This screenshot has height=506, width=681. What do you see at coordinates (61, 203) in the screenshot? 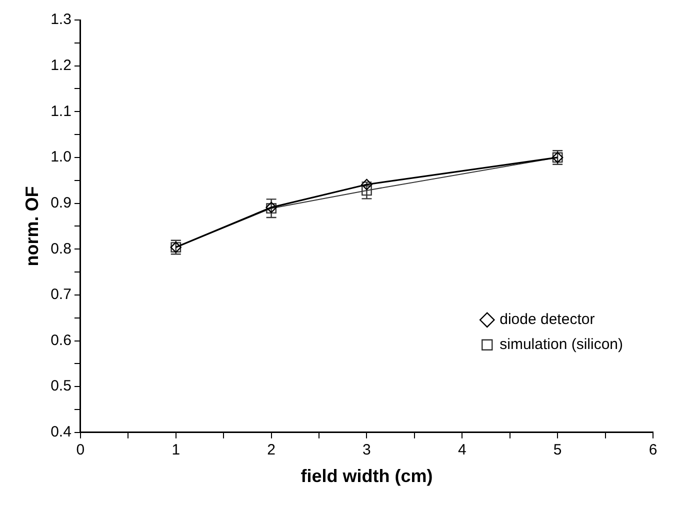
I see `y-tick-label: 0.9` at bounding box center [61, 203].